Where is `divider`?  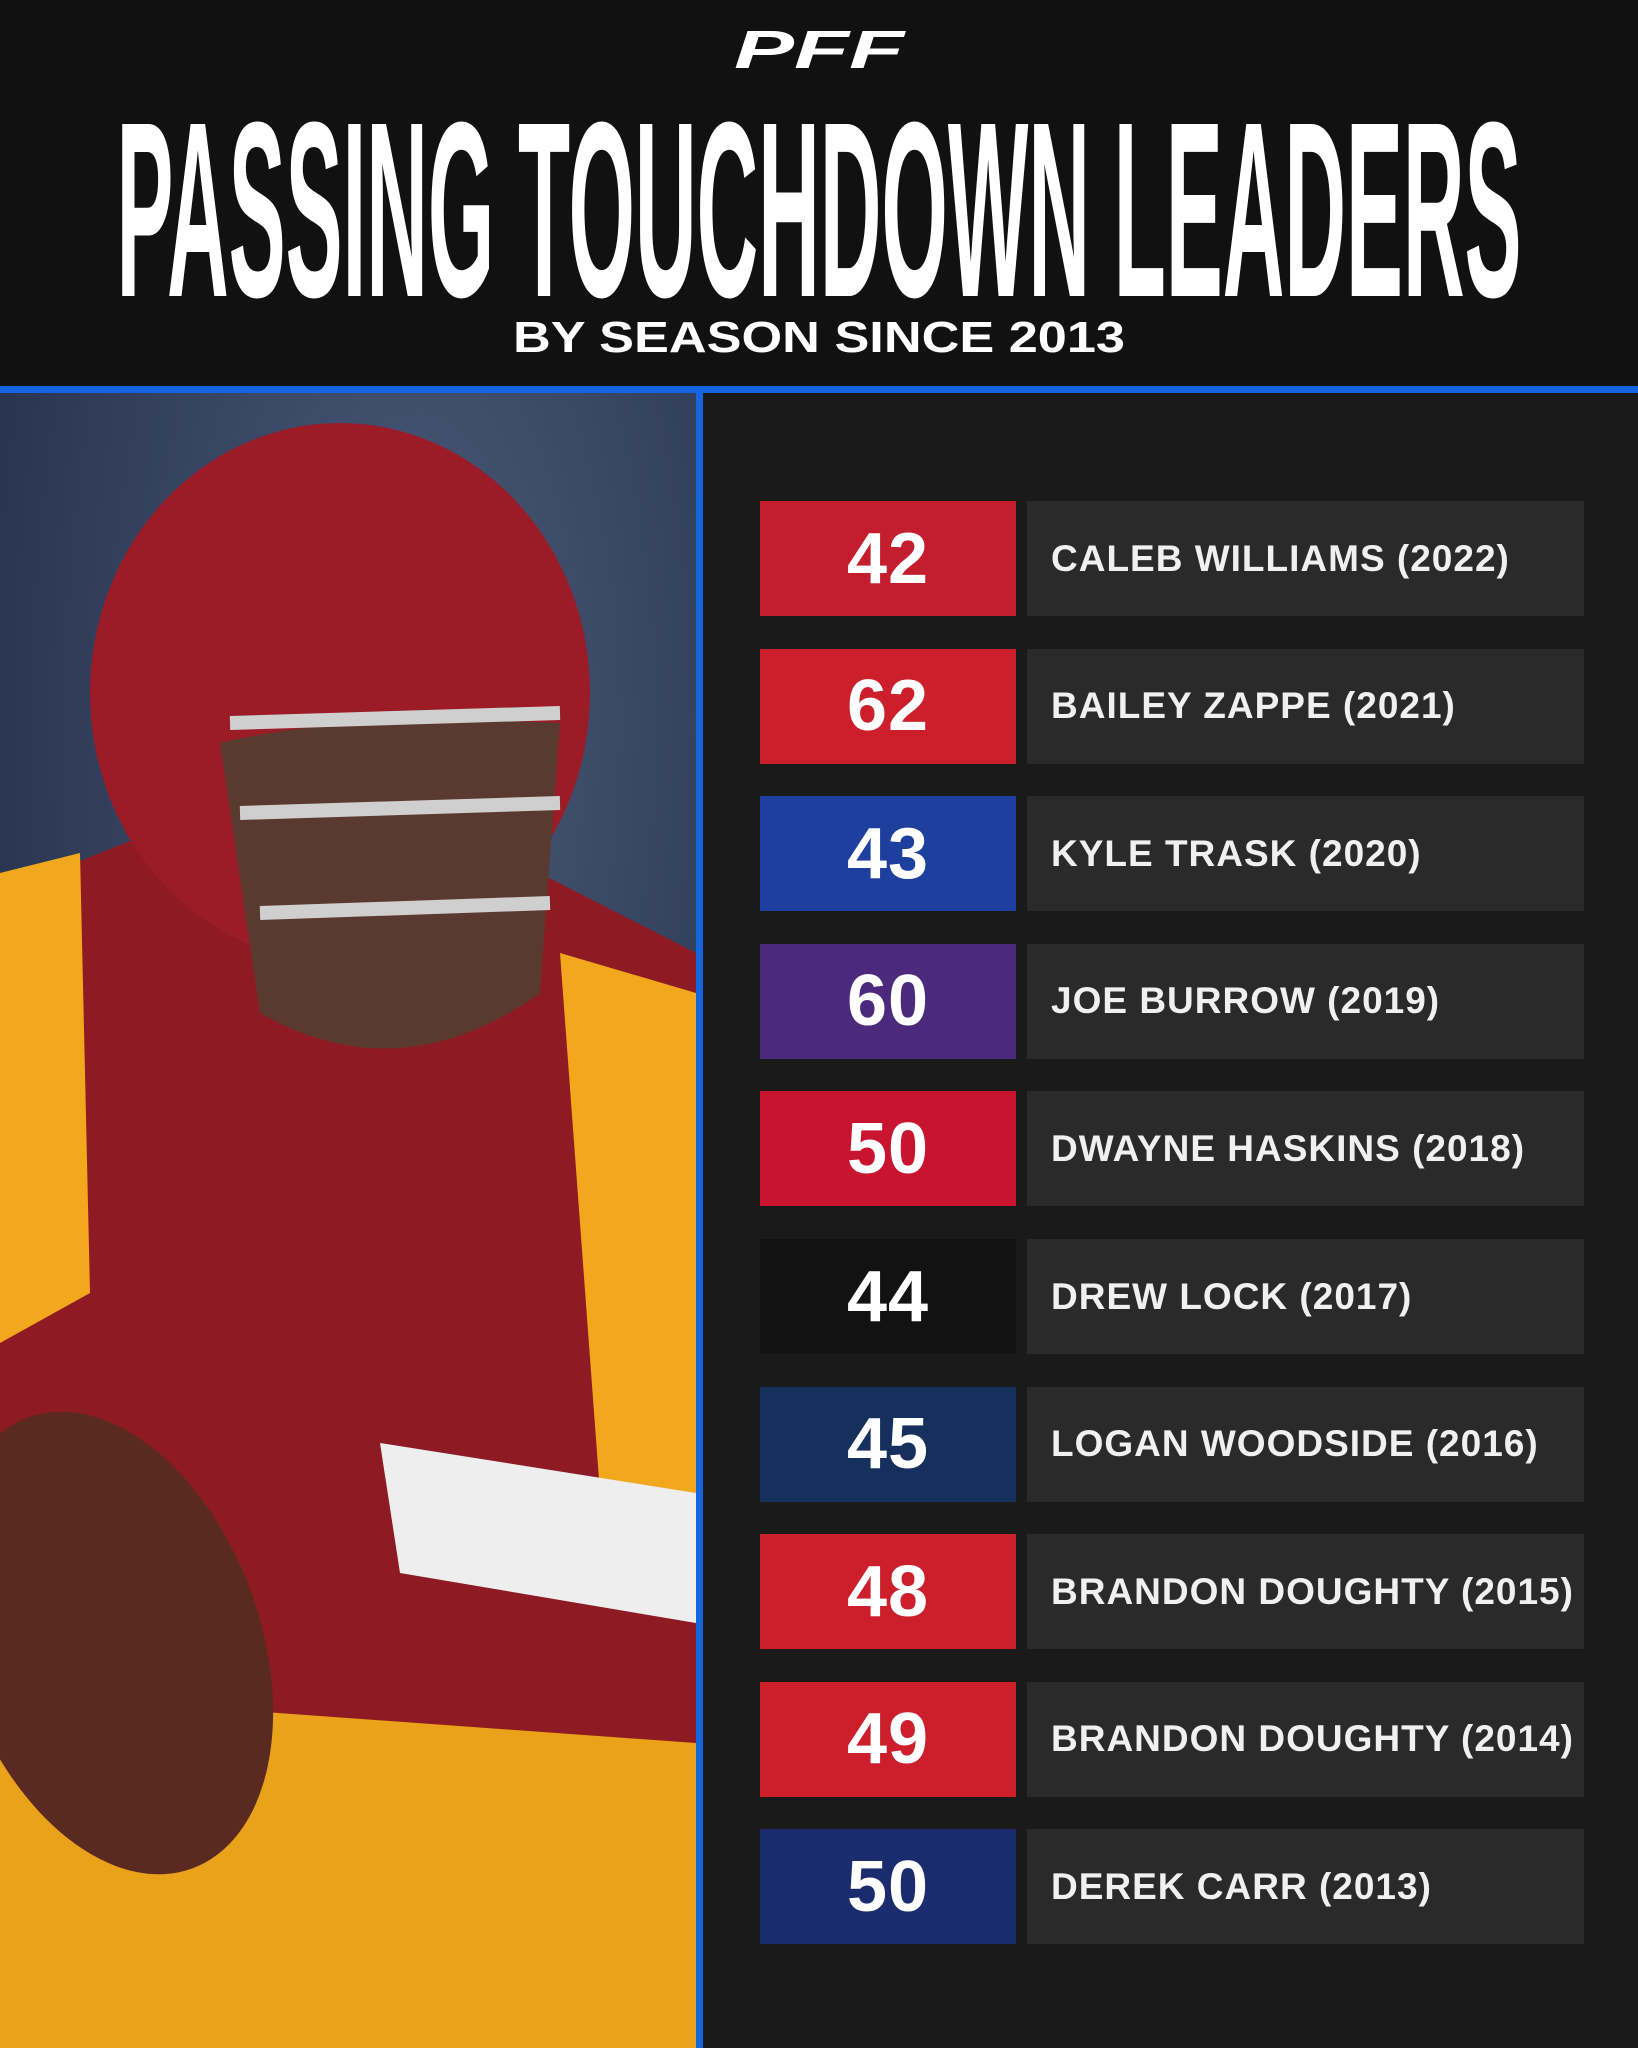 divider is located at coordinates (819, 389).